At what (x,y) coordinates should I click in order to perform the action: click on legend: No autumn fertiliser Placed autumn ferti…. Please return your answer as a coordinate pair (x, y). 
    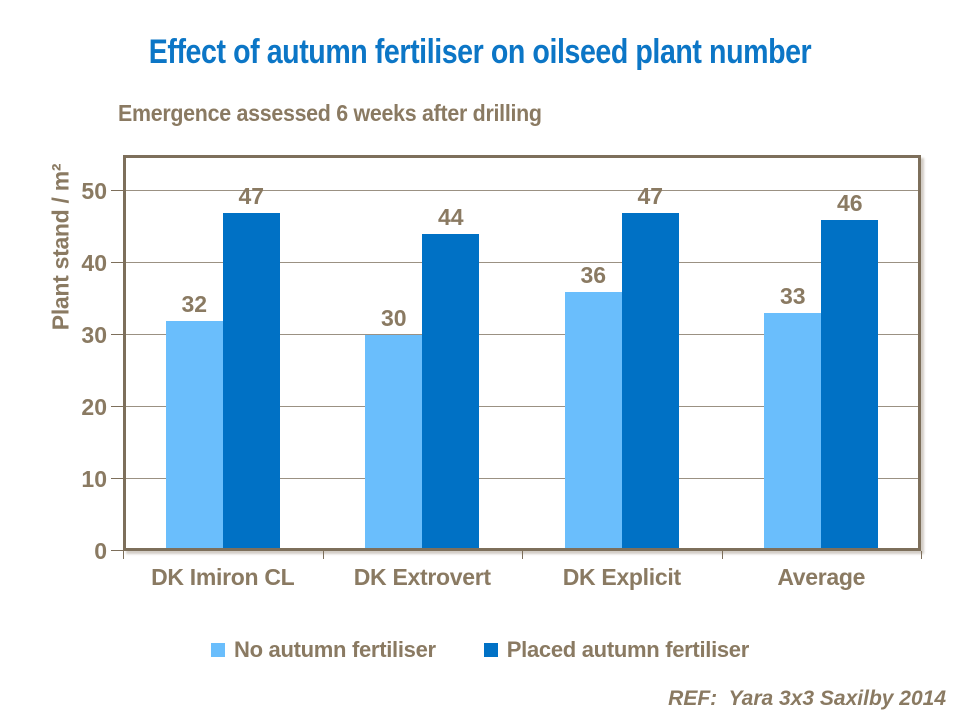
    Looking at the image, I should click on (480, 650).